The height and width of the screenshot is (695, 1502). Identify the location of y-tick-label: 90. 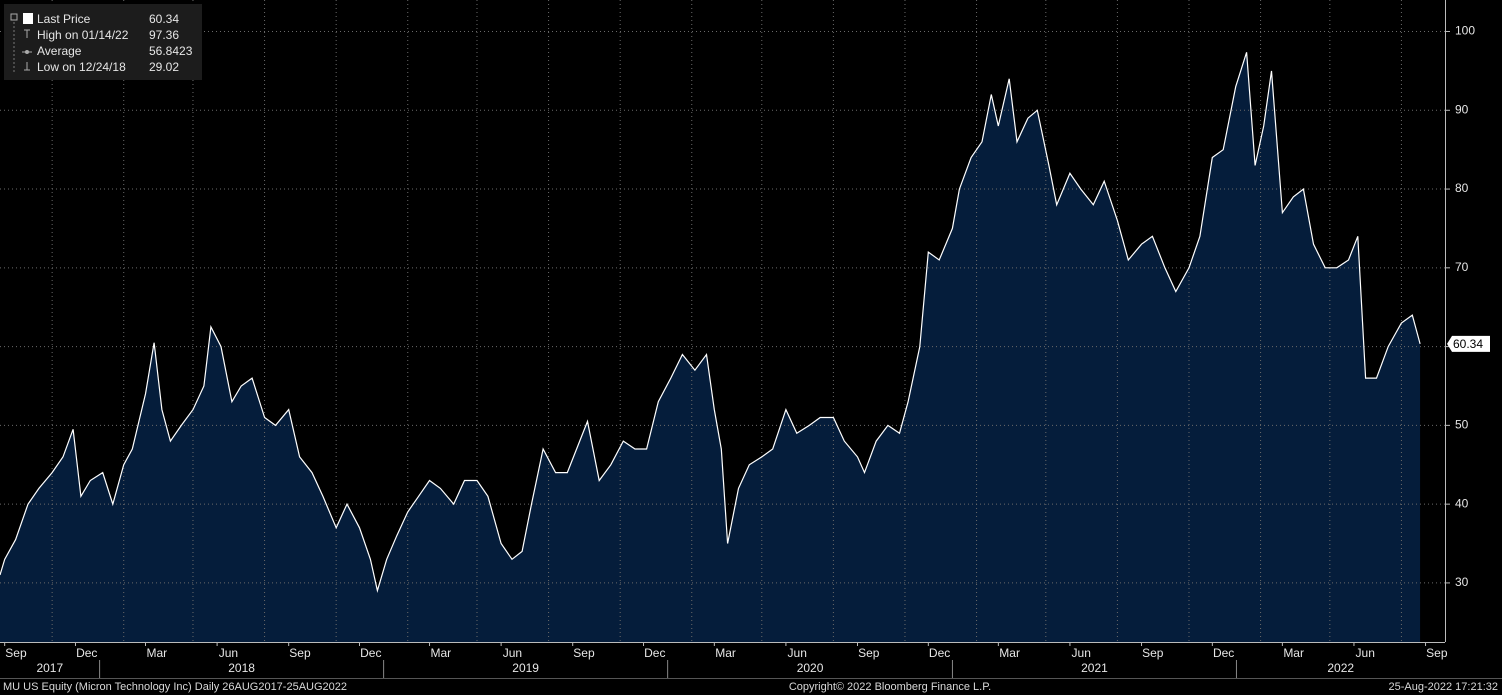
(1462, 109).